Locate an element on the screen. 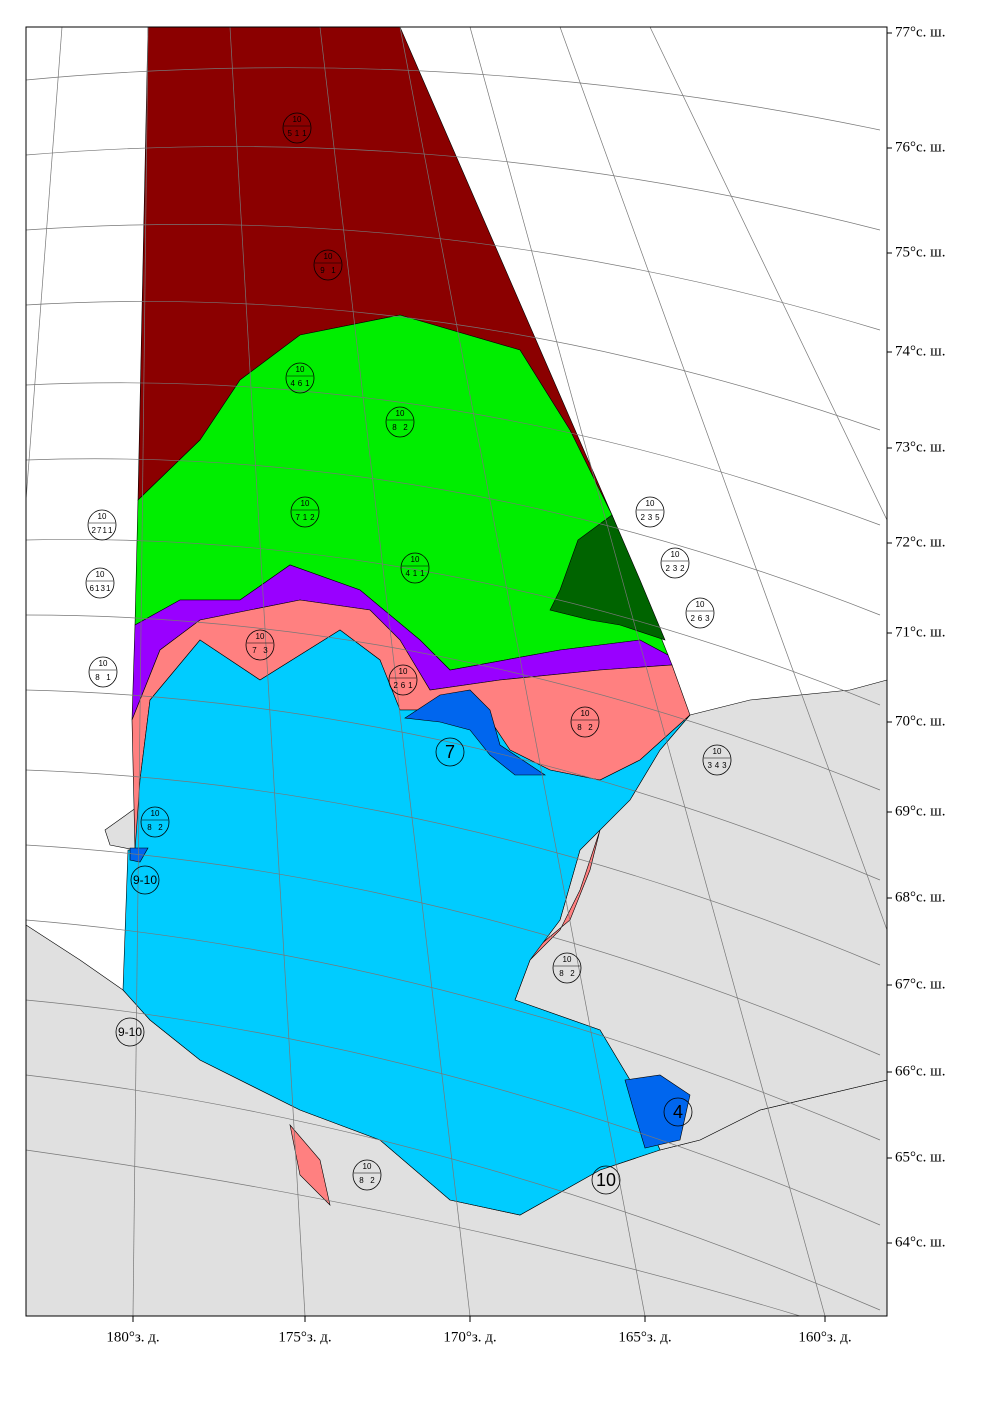 The image size is (992, 1408). egg-code: 106 1 3 1 is located at coordinates (100, 583).